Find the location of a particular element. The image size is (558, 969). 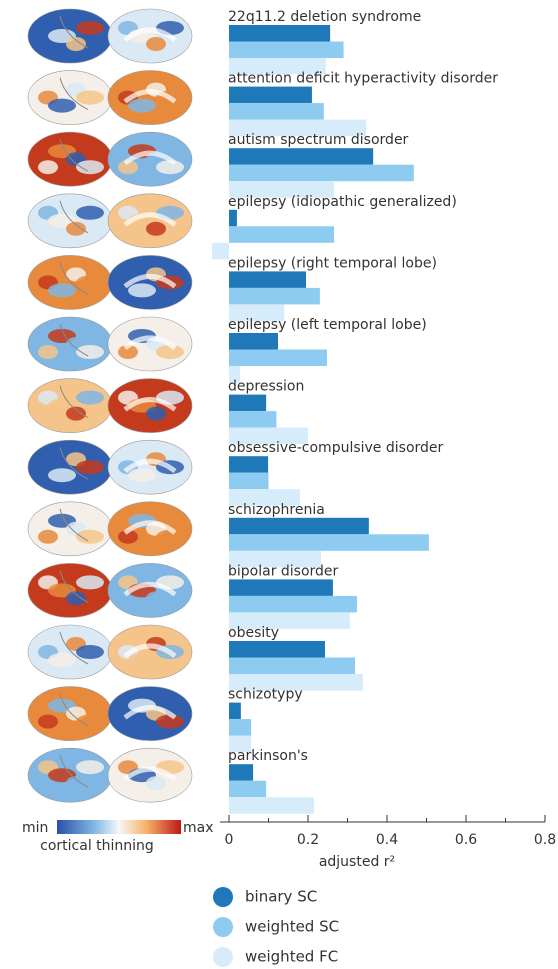

colorbar-min: min is located at coordinates (35, 828).